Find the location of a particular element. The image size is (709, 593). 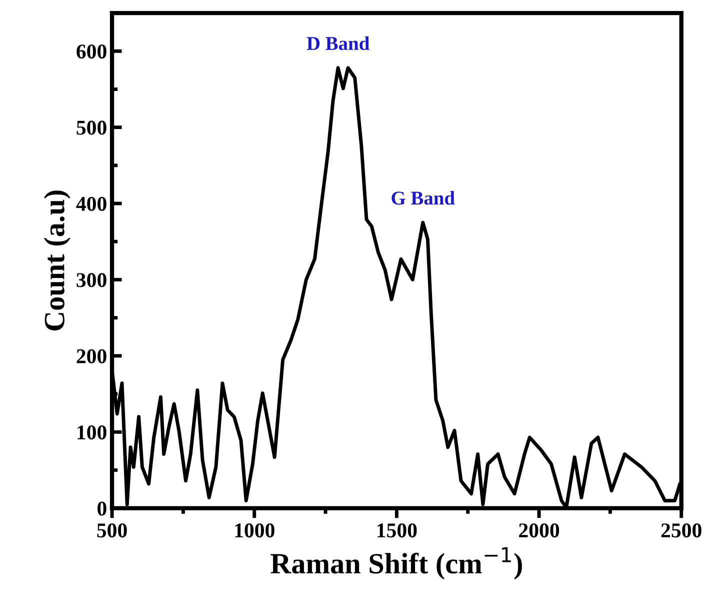

y-tick-label: 300 is located at coordinates (91, 280).